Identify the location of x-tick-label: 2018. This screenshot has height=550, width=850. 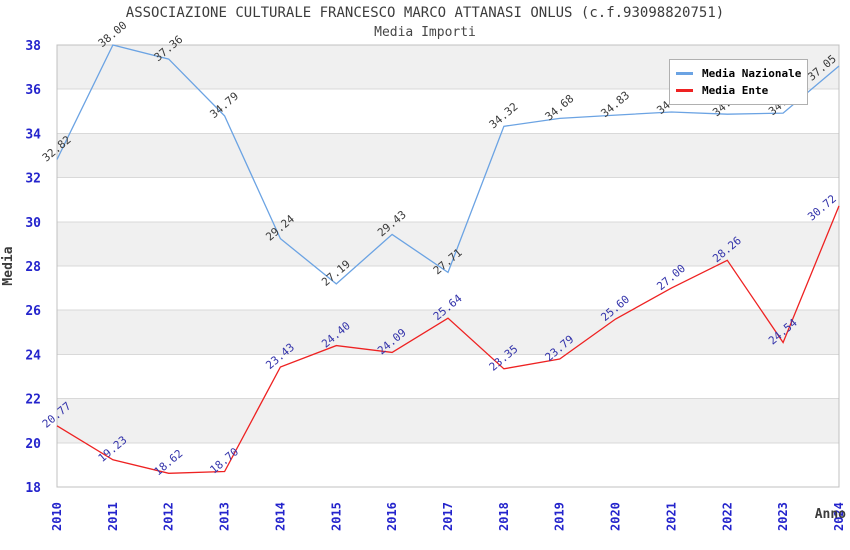
(504, 516).